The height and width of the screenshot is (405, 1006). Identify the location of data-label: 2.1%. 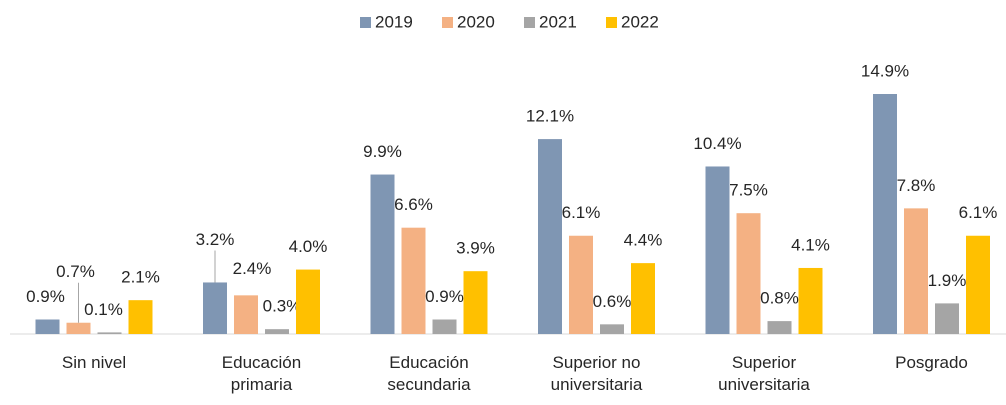
(140, 277).